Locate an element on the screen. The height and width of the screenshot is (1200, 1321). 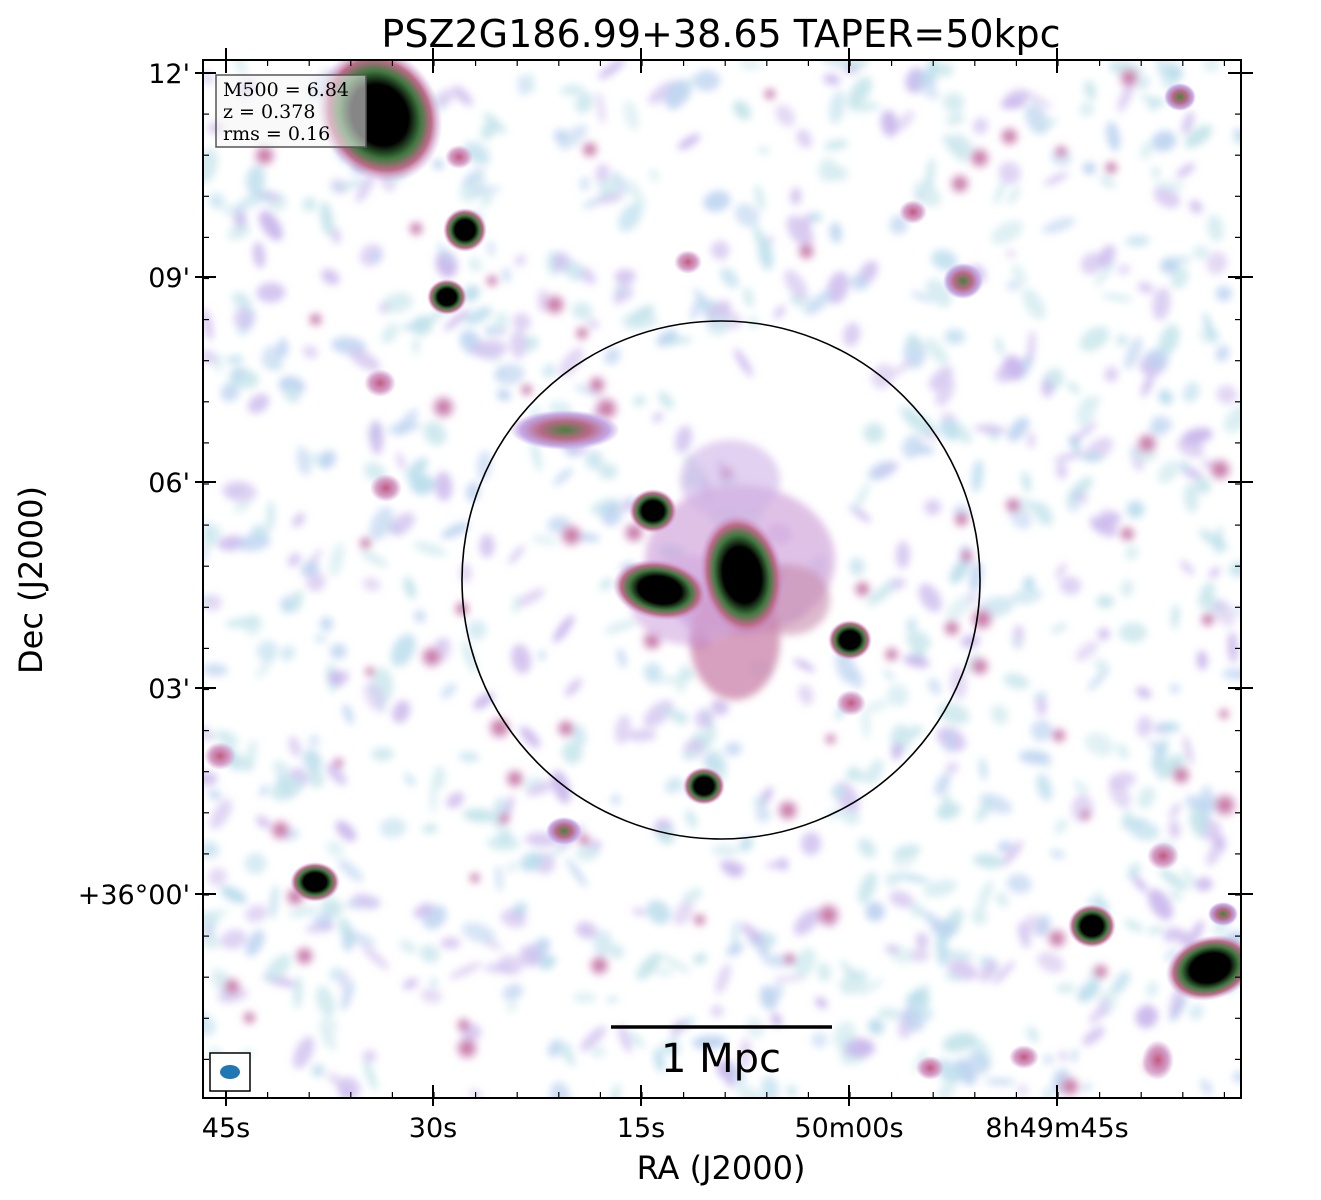
y-tick-labels: 12' 09' 06' 03' +36°00' is located at coordinates (134, 485).